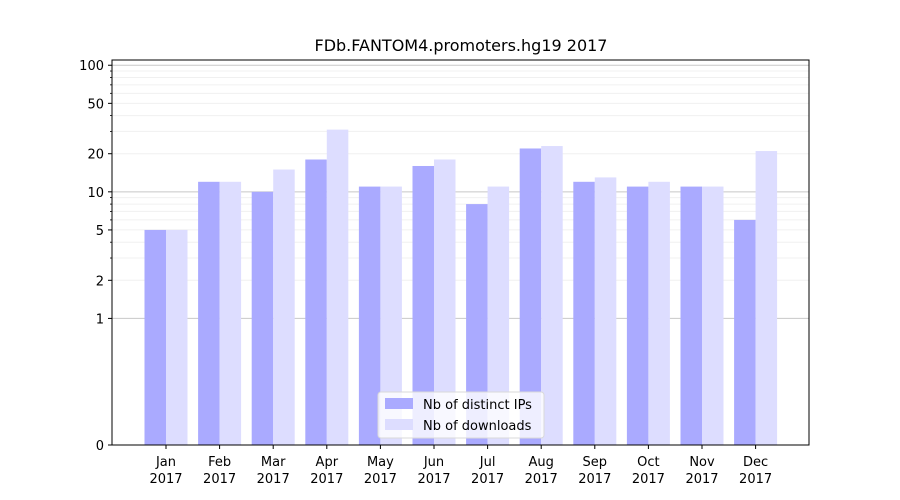 The image size is (900, 500). I want to click on y-tick-label: 1, so click(100, 319).